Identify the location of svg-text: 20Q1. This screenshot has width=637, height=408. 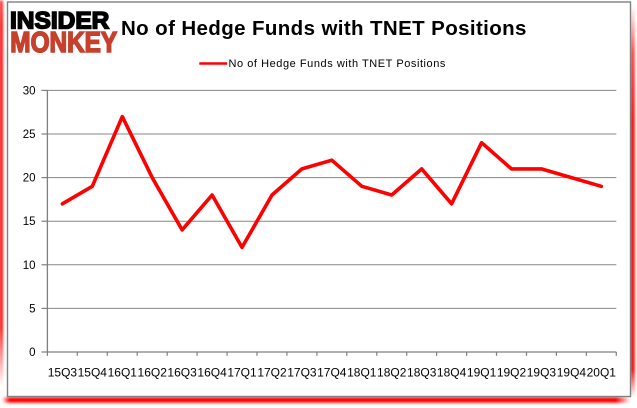
(602, 373).